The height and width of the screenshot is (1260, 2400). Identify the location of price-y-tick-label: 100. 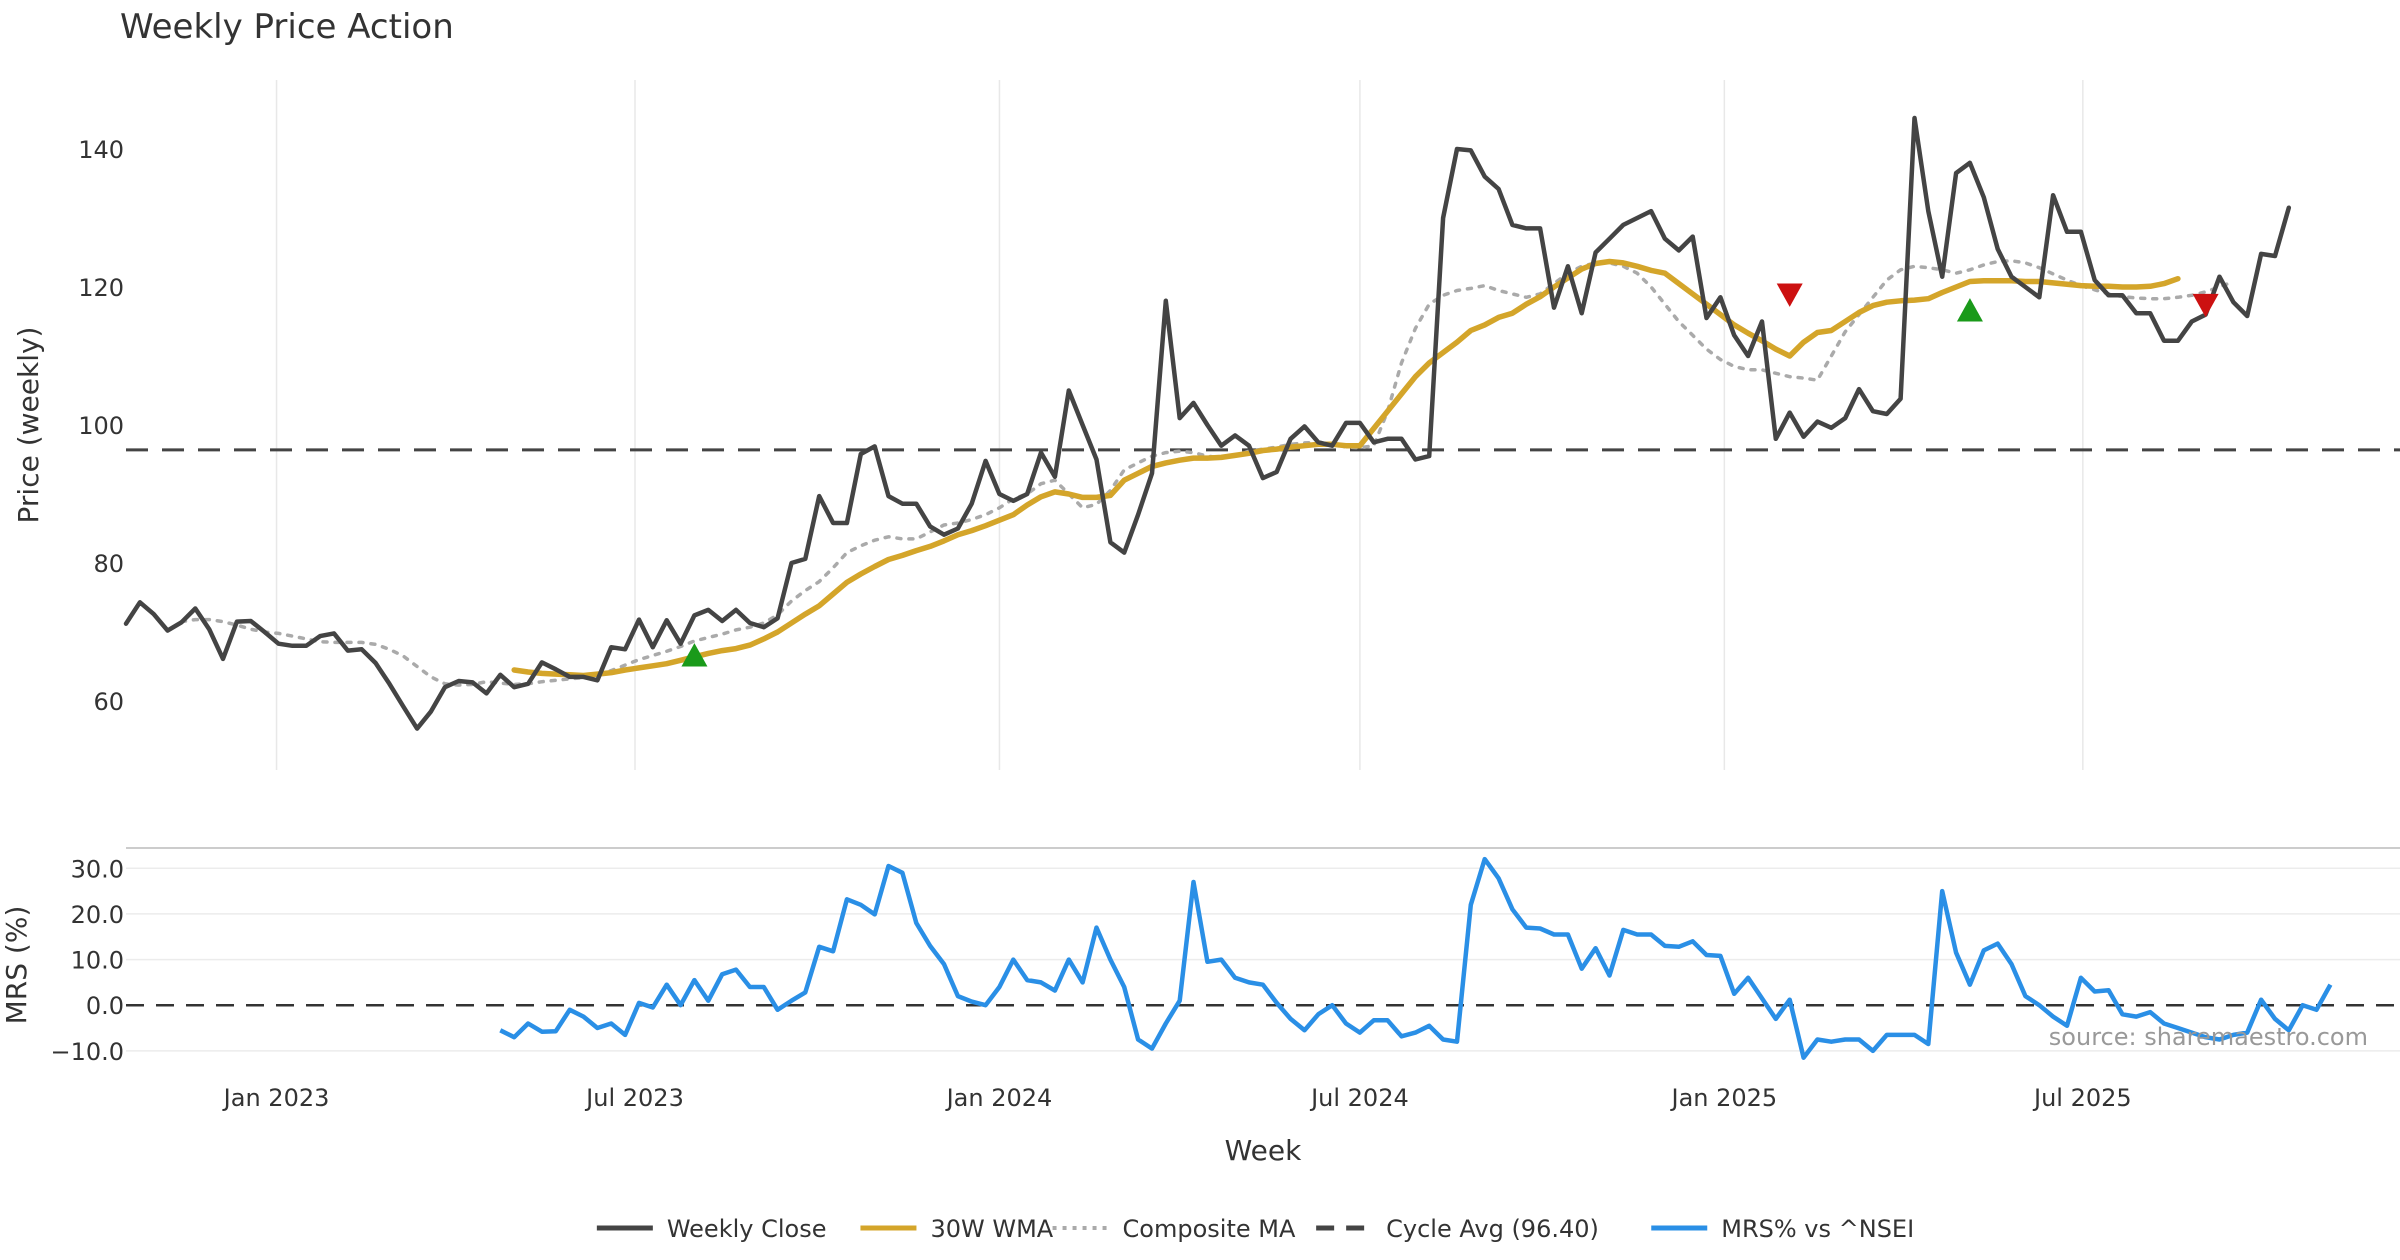
(101, 426).